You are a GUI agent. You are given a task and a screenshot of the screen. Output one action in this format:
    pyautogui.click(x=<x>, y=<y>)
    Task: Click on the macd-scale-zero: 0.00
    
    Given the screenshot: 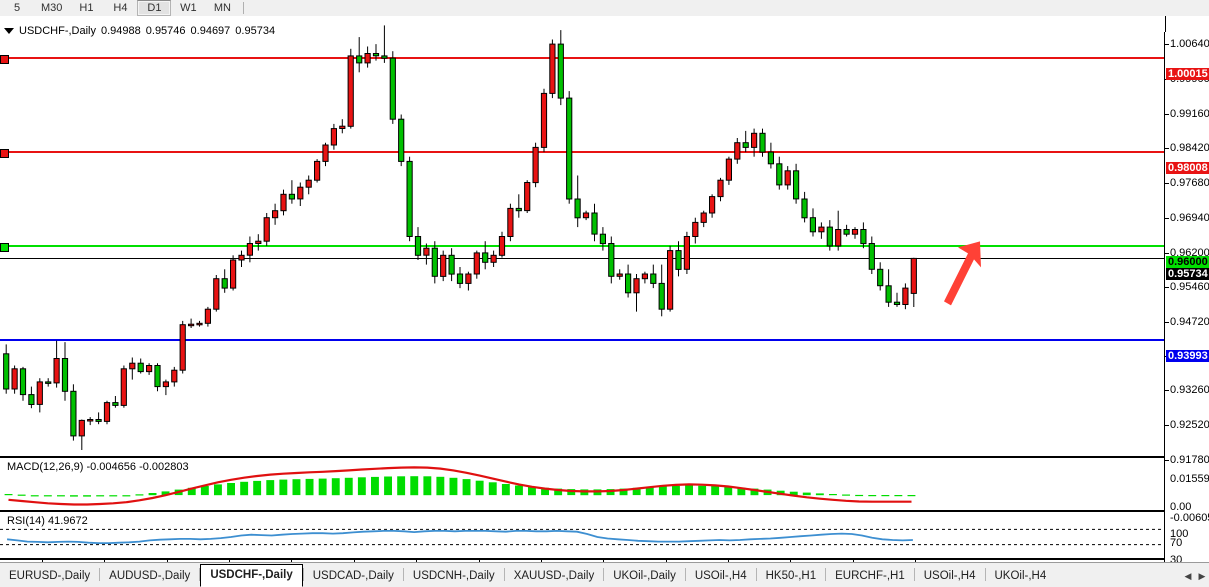 What is the action you would take?
    pyautogui.click(x=1181, y=507)
    